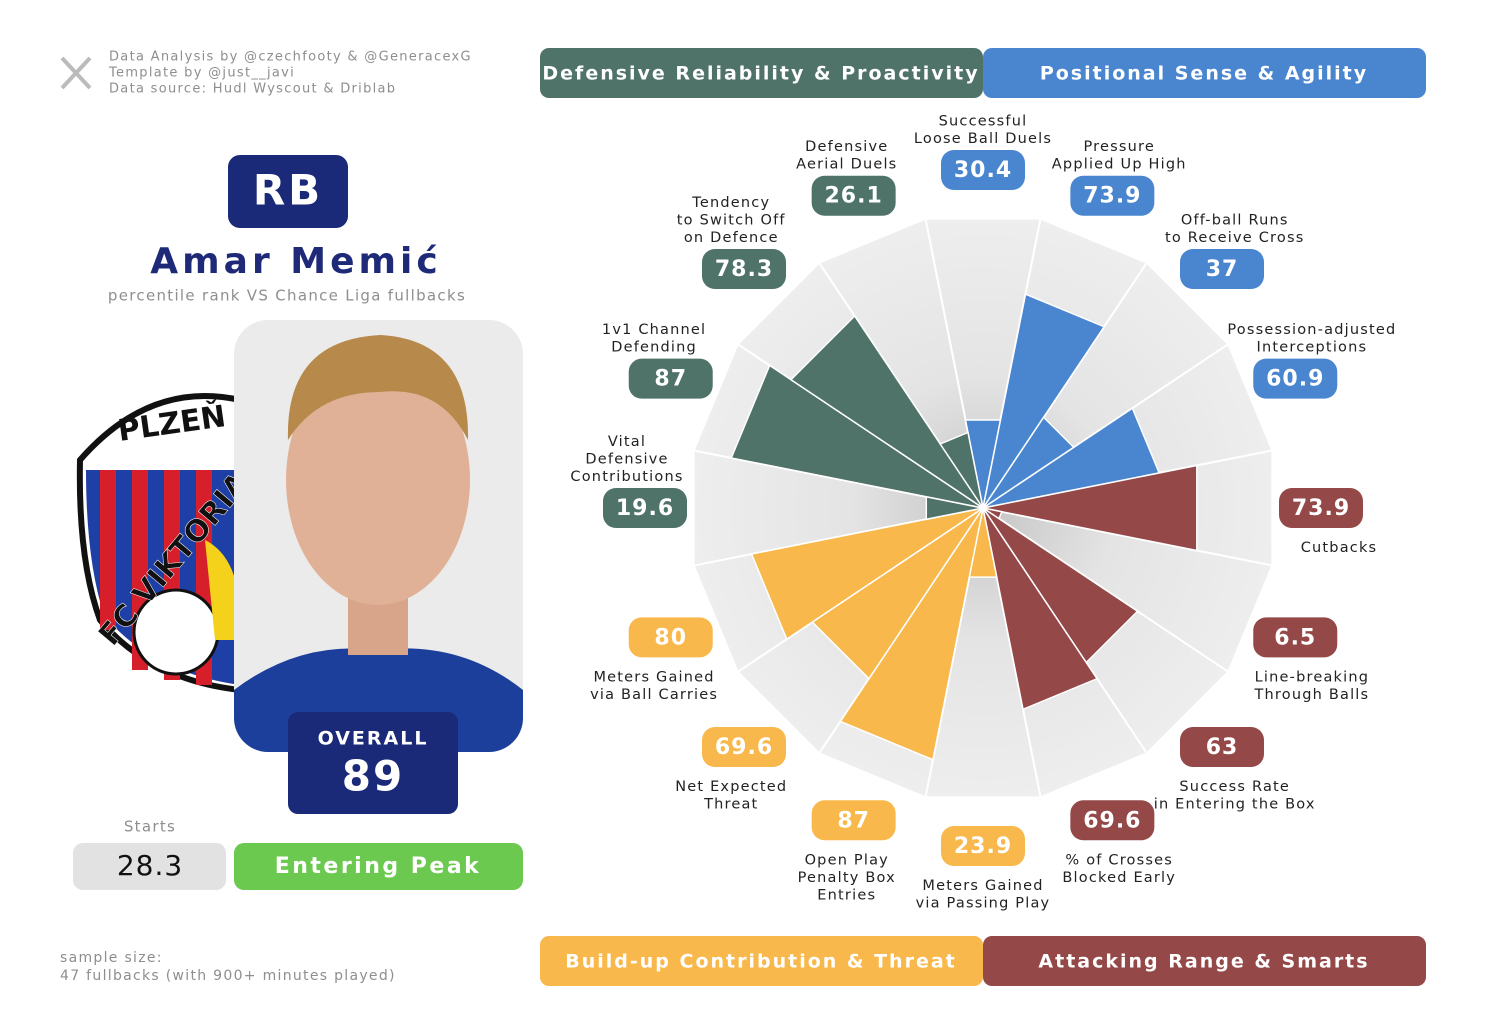  Describe the element at coordinates (228, 976) in the screenshot. I see `sample-size: 47 fullbacks (with 900+ minutes played)` at that location.